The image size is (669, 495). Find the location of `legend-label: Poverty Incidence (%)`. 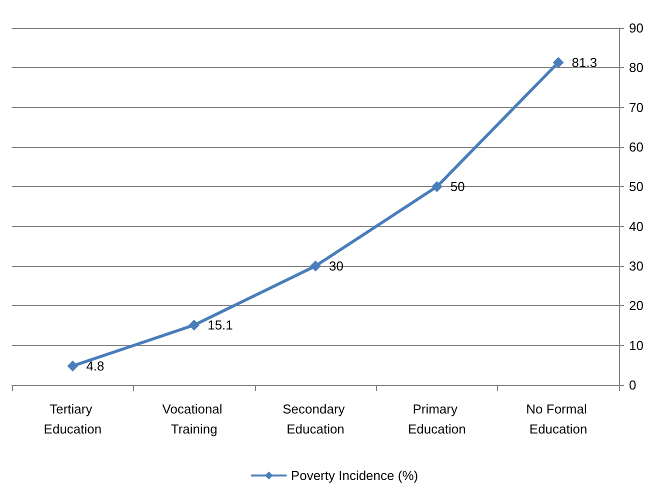

legend-label: Poverty Incidence (%) is located at coordinates (354, 475).